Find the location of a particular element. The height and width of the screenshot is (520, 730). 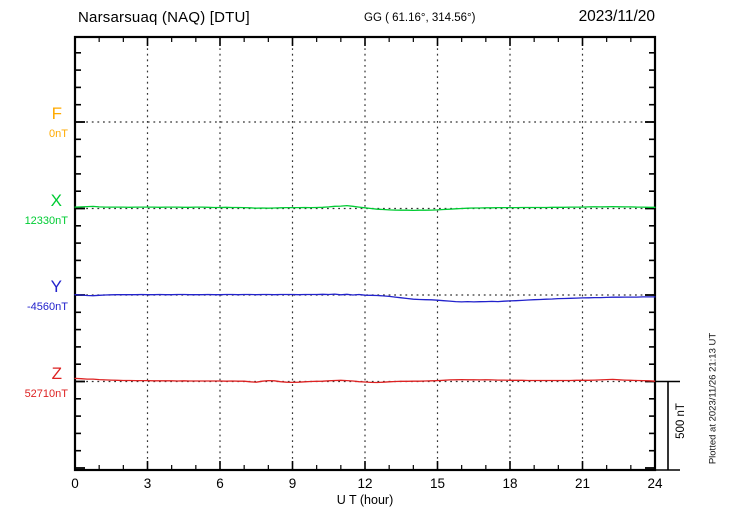

x-tick-label-0: 0 is located at coordinates (75, 483).